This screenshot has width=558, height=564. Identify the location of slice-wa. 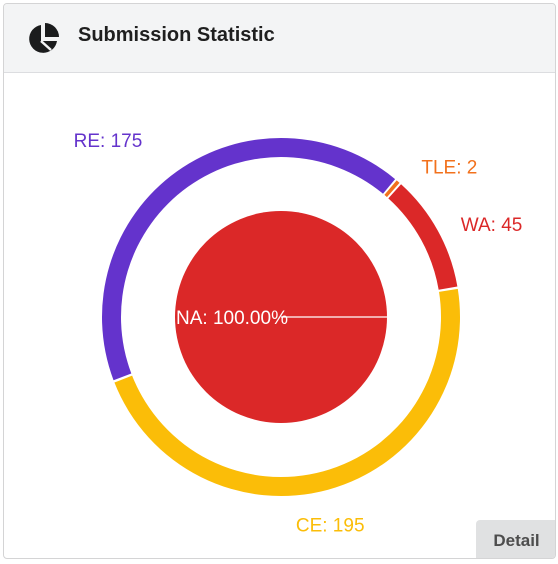
(422, 236).